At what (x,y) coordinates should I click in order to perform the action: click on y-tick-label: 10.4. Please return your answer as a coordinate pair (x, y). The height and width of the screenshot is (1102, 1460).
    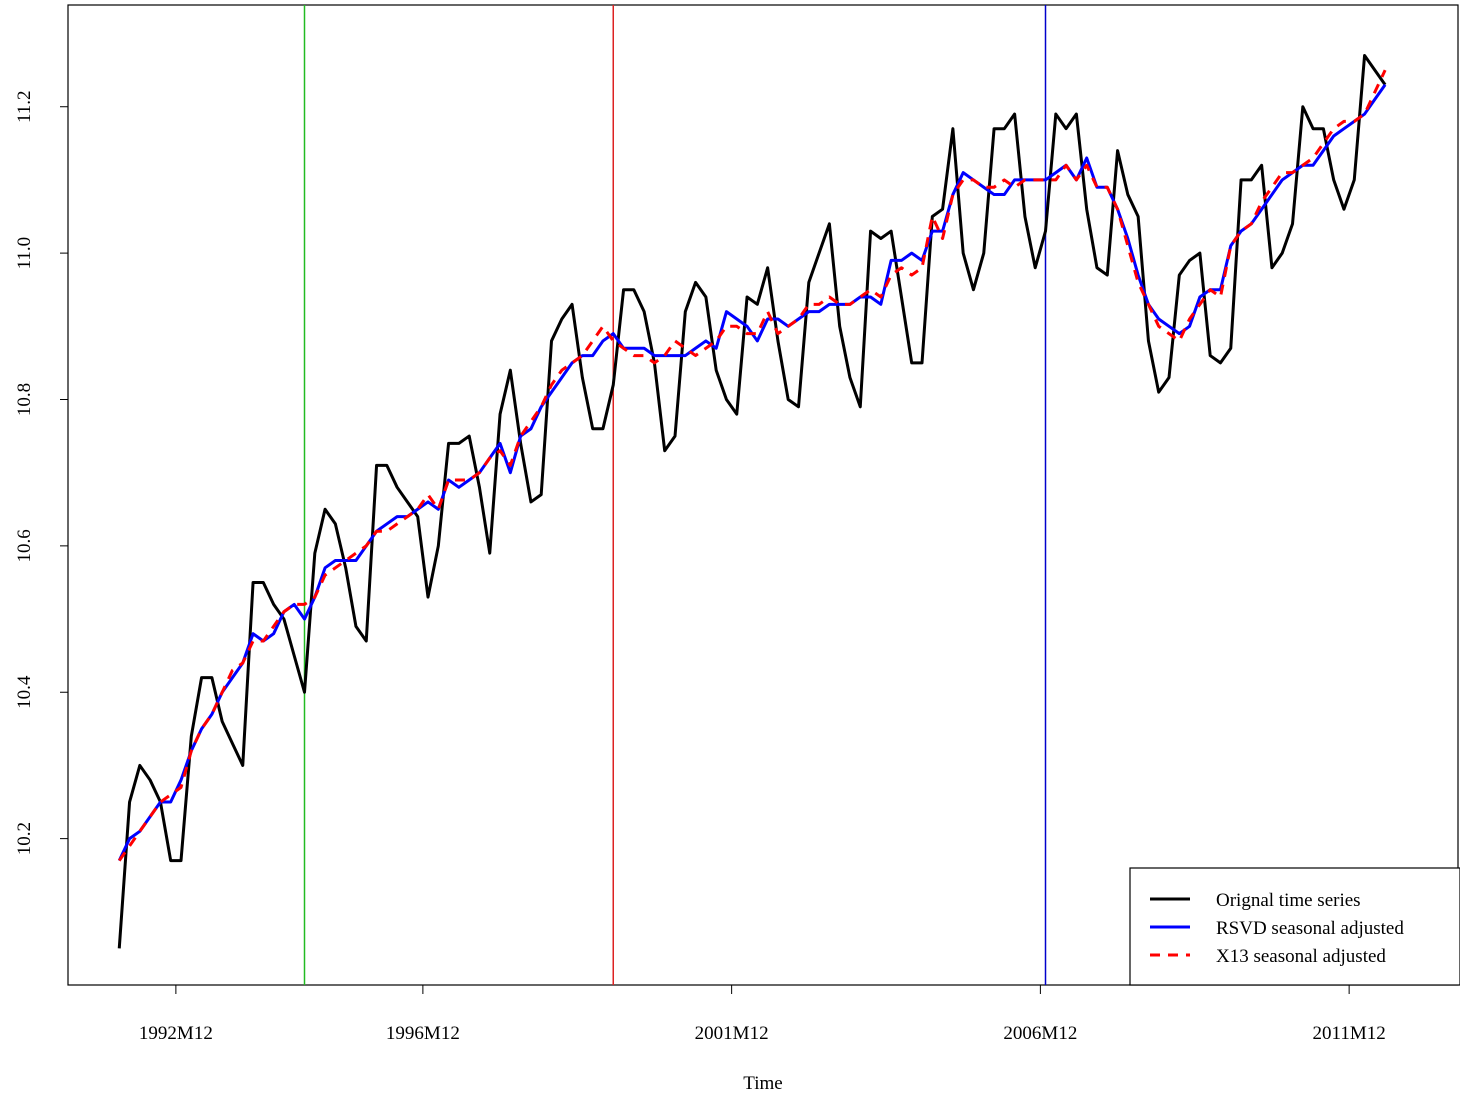
    Looking at the image, I should click on (24, 692).